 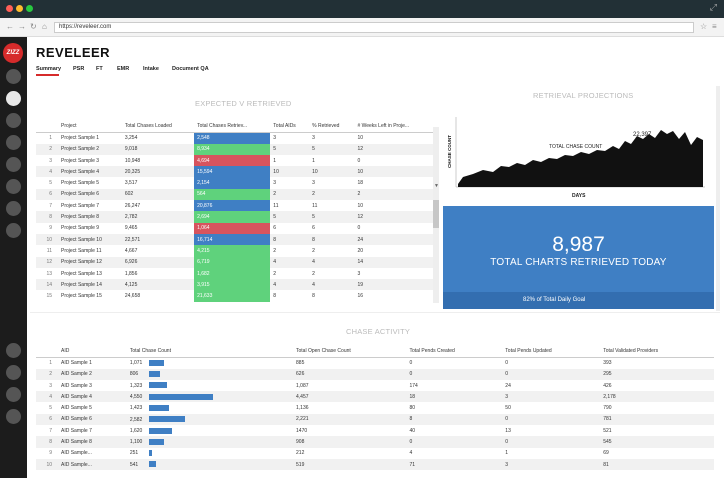 What do you see at coordinates (374, 27) in the screenshot?
I see `url-input: https://reveleer.com` at bounding box center [374, 27].